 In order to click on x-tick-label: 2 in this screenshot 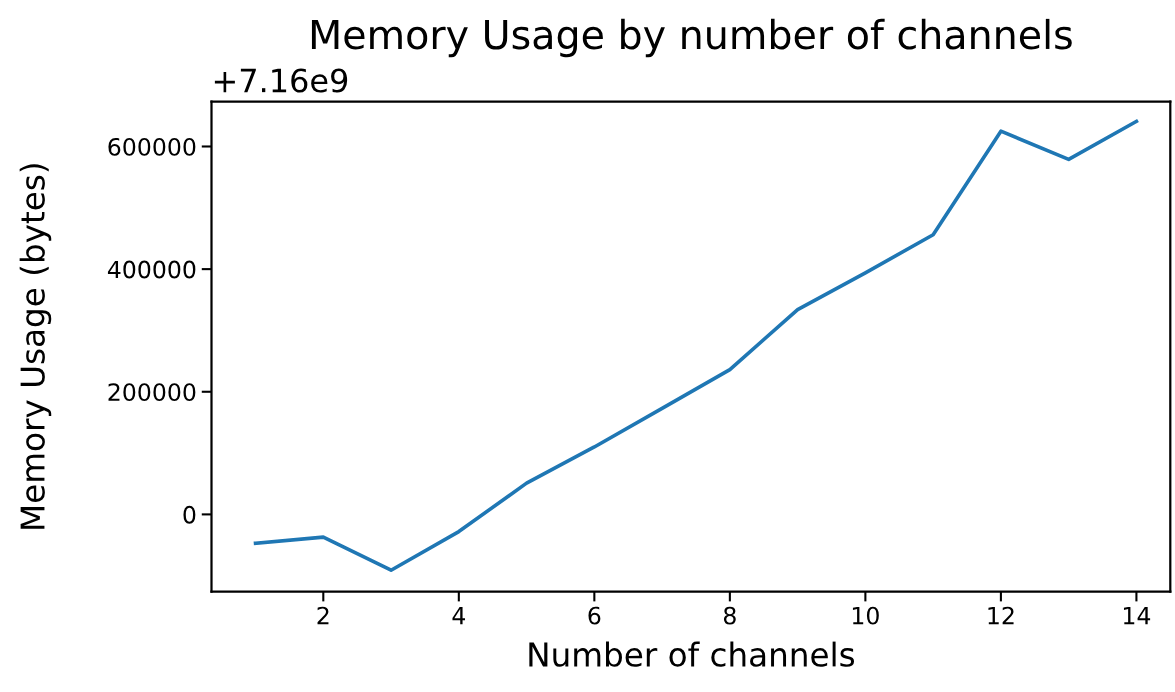, I will do `click(323, 615)`.